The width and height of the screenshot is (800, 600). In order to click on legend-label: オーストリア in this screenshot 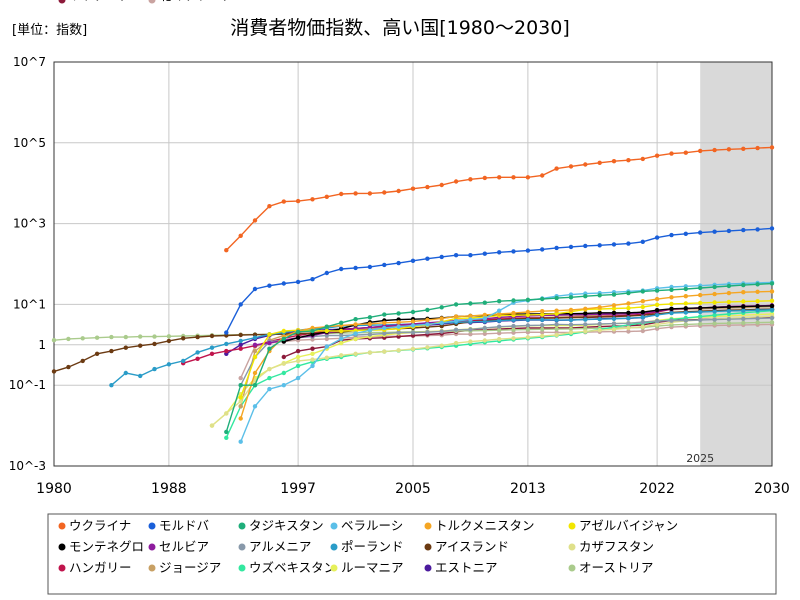, I will do `click(616, 567)`.